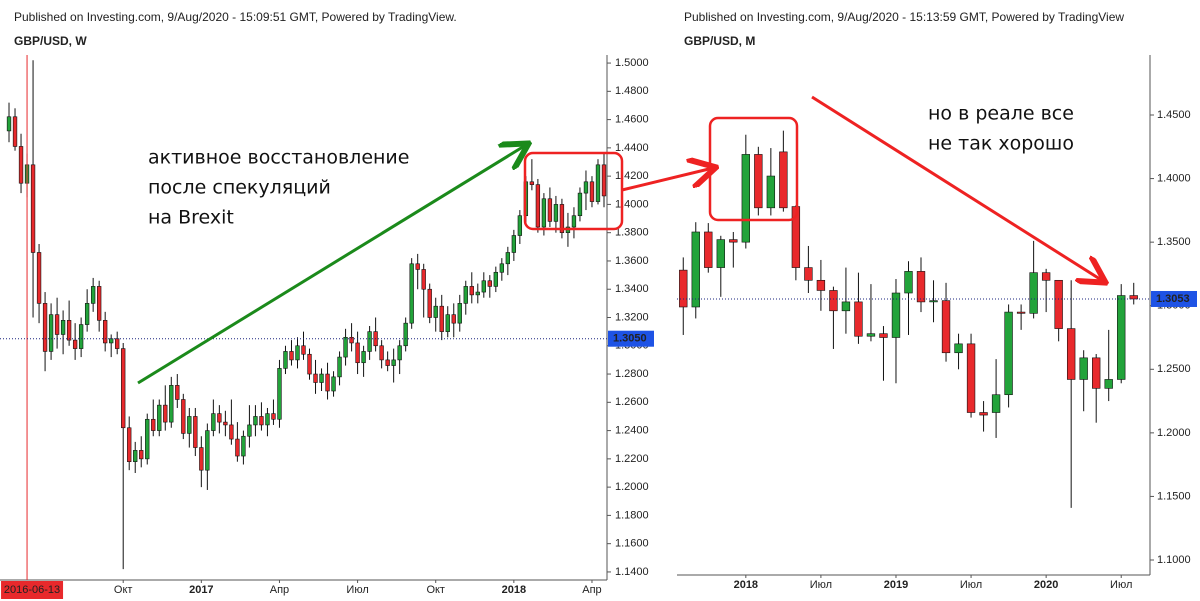 The width and height of the screenshot is (1200, 601). What do you see at coordinates (632, 459) in the screenshot?
I see `y-tick-label: 1.2200` at bounding box center [632, 459].